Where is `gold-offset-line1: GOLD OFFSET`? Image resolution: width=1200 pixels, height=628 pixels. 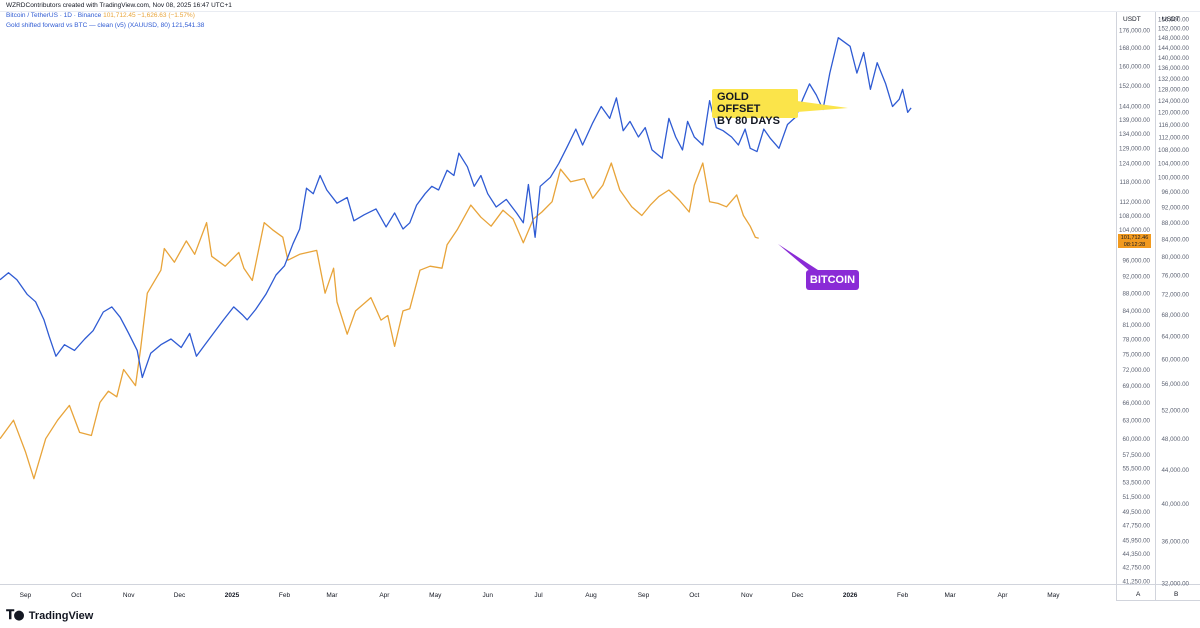
gold-offset-line1: GOLD OFFSET is located at coordinates (739, 103).